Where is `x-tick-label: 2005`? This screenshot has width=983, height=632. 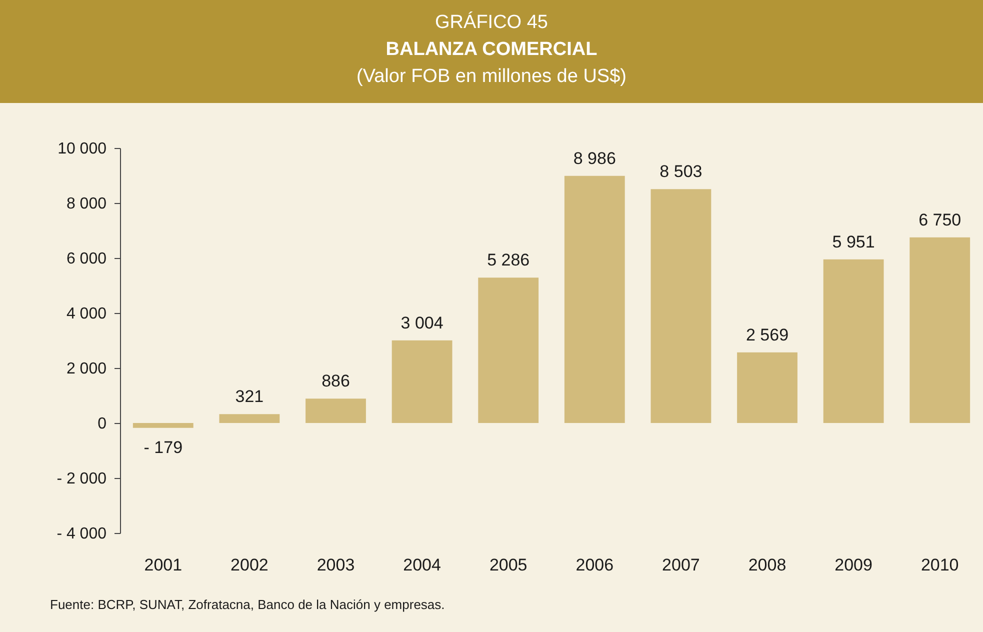
x-tick-label: 2005 is located at coordinates (508, 565).